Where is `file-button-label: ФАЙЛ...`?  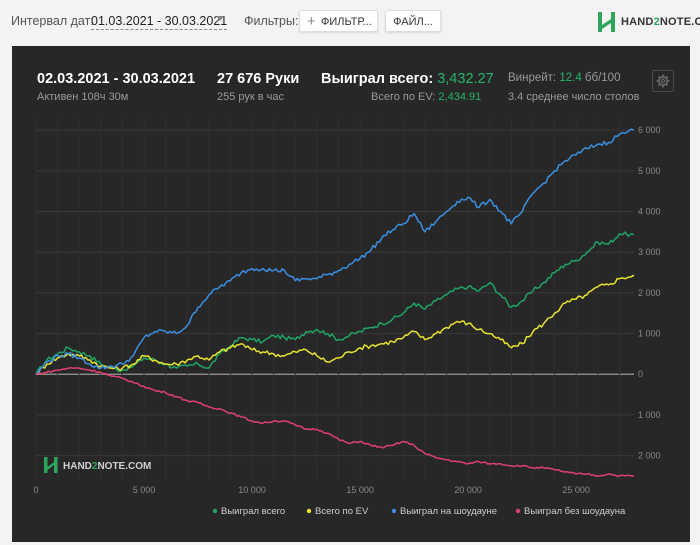 file-button-label: ФАЙЛ... is located at coordinates (413, 22).